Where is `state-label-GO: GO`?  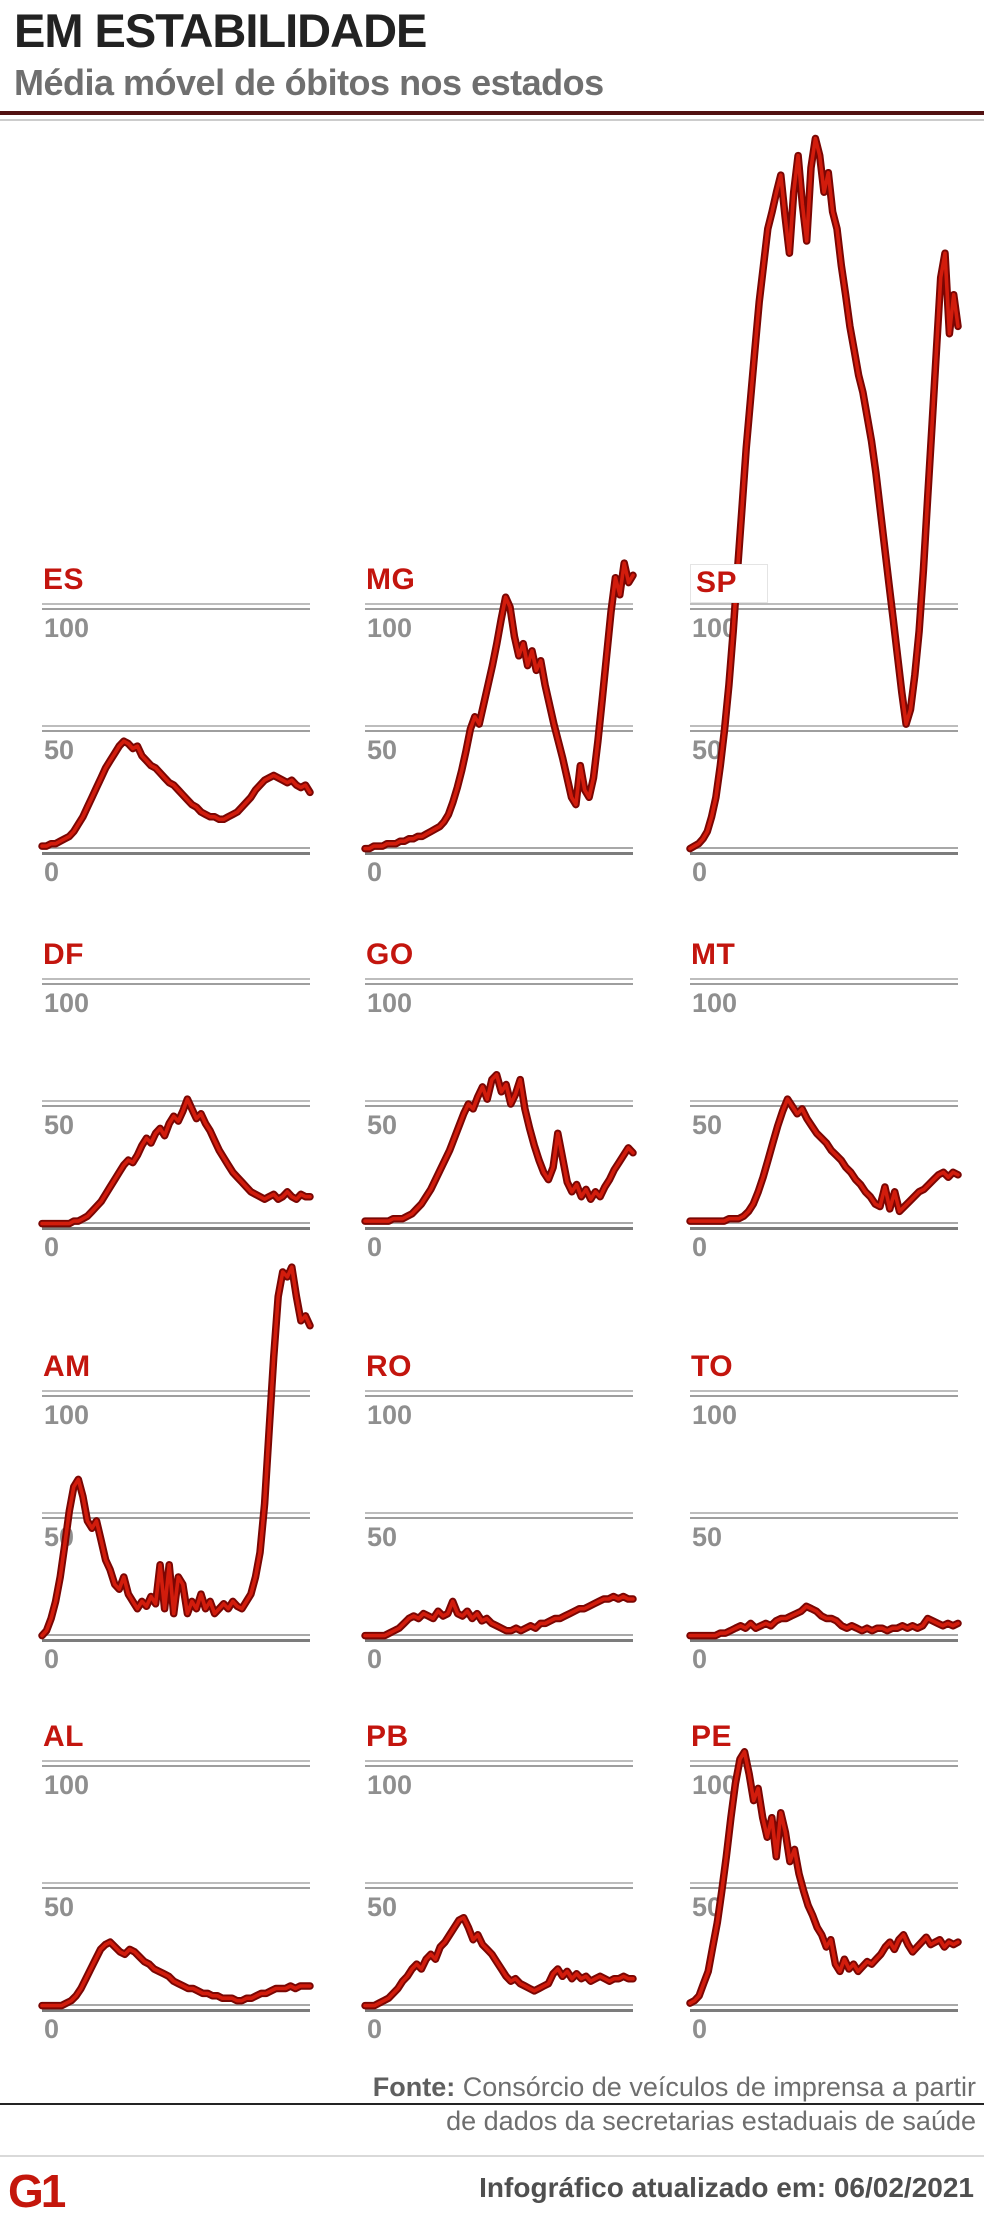 state-label-GO: GO is located at coordinates (390, 954).